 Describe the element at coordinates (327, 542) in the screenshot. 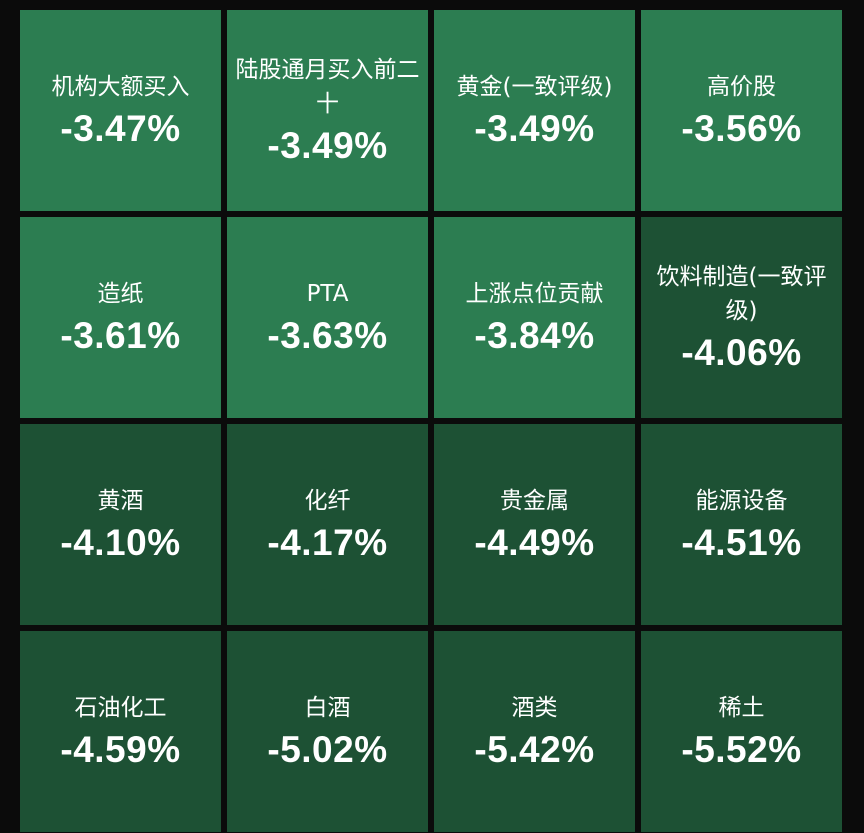

I see `sector-change-percent: -4.17%` at that location.